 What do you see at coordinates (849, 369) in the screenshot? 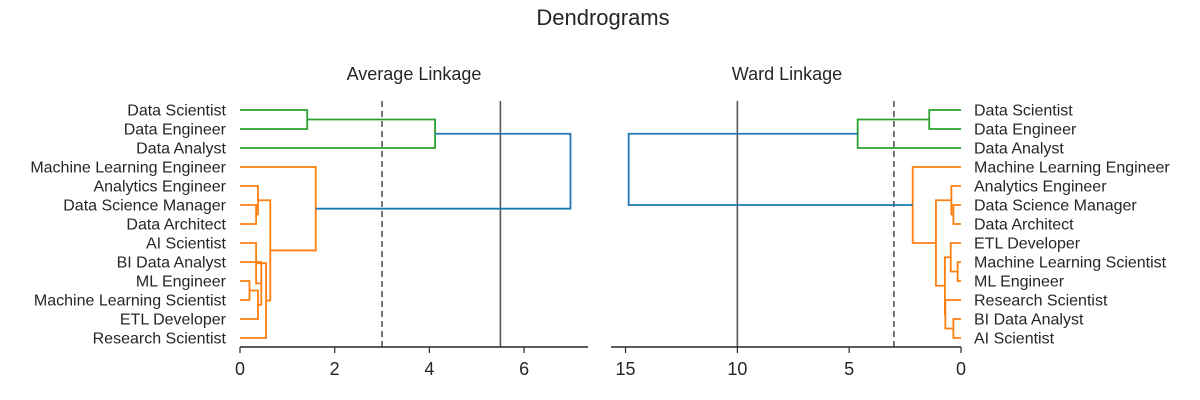
I see `x-tick-label: 5` at bounding box center [849, 369].